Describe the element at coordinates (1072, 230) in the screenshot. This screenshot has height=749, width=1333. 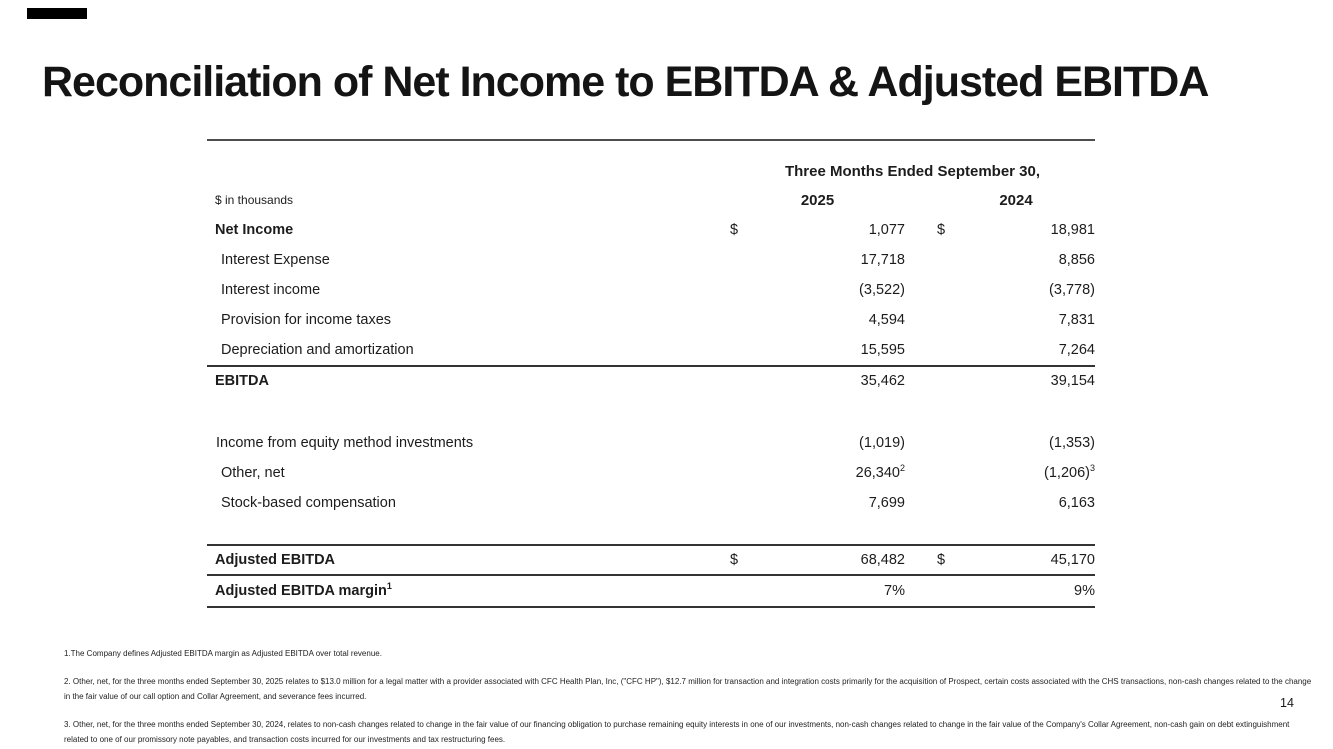
I see `value-2024: 18,981` at that location.